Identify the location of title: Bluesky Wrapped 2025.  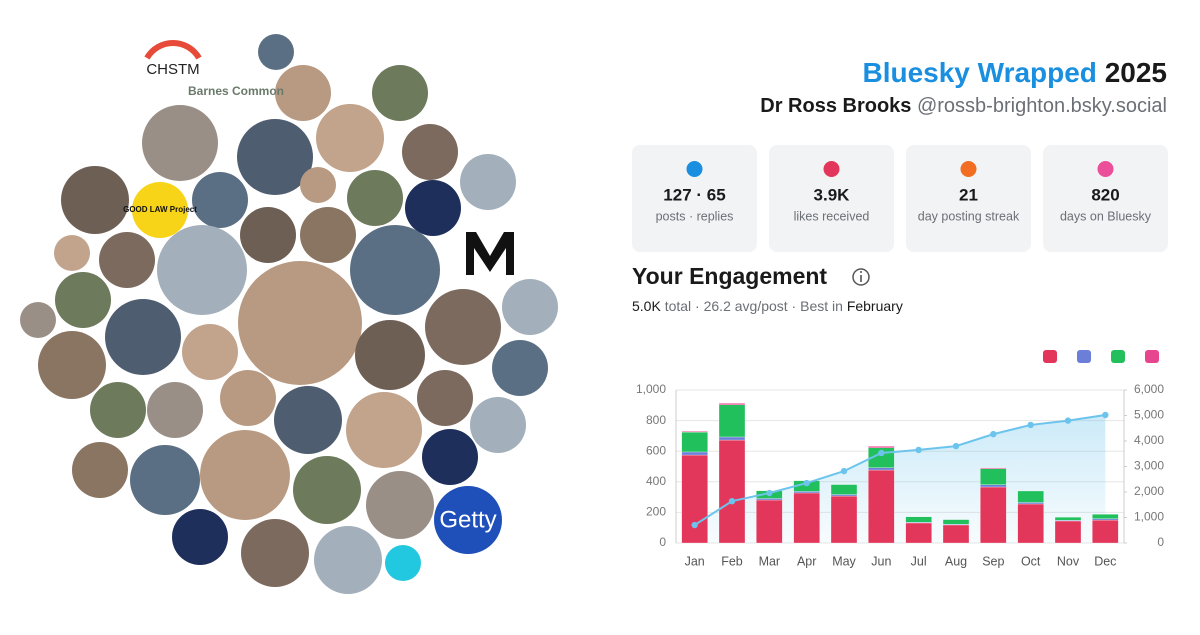
(1014, 72).